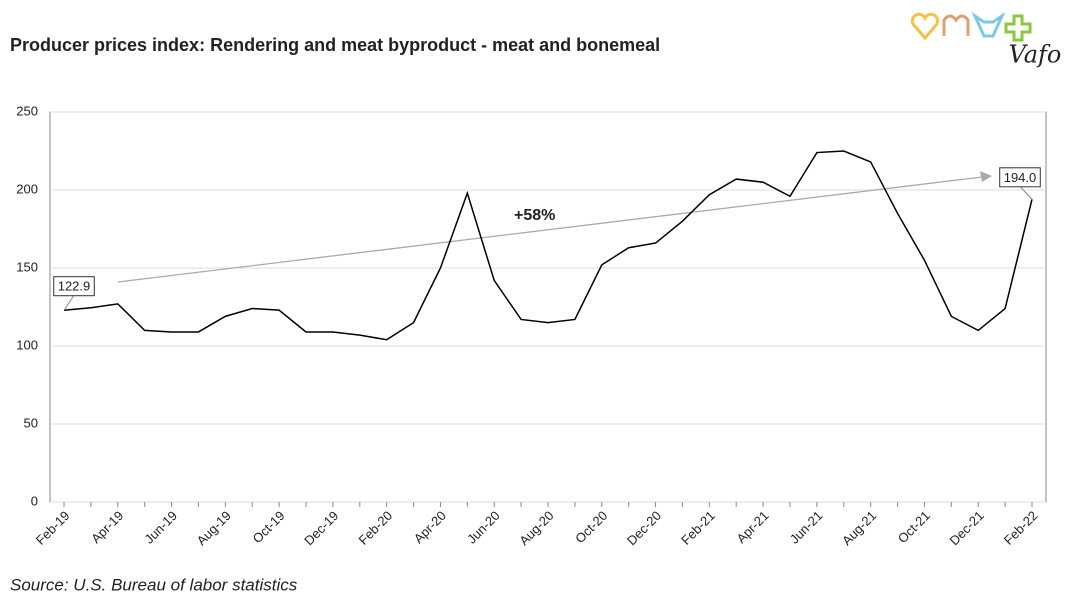  I want to click on y-tick-label: 50, so click(31, 422).